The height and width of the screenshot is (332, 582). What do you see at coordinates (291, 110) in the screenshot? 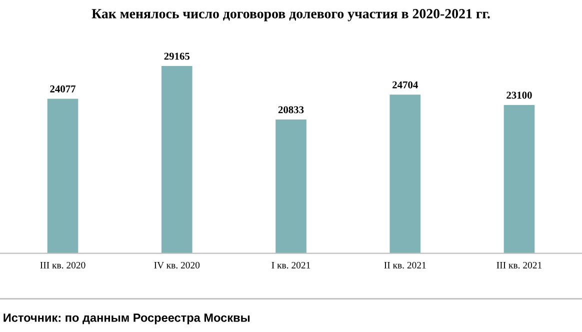
I see `data-label: 20833` at bounding box center [291, 110].